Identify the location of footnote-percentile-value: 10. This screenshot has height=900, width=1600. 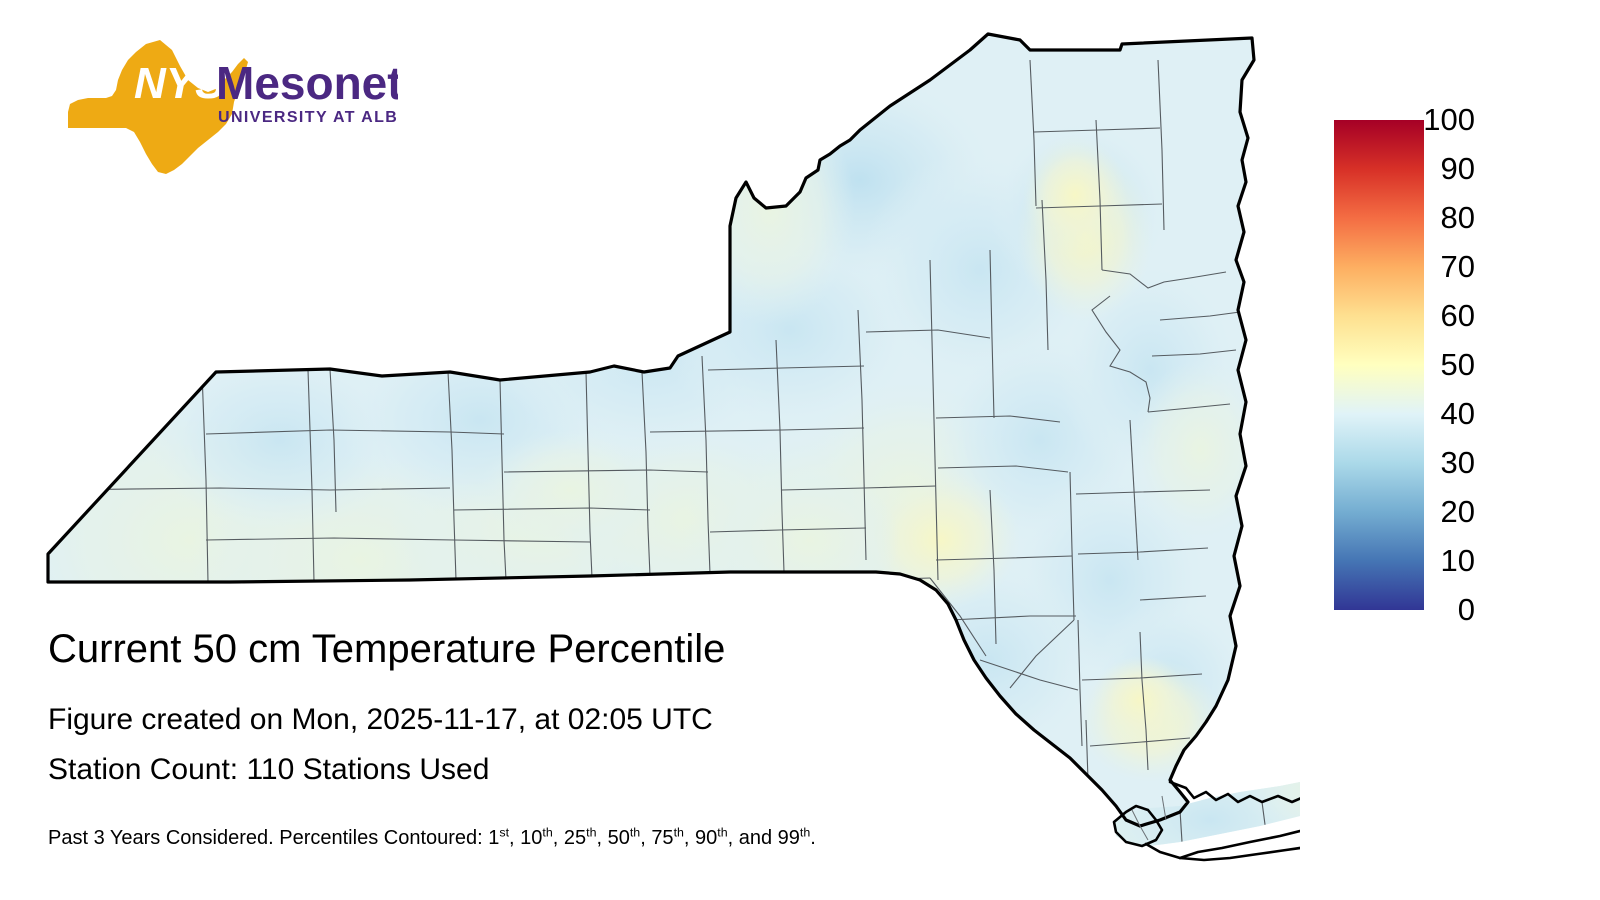
(531, 838).